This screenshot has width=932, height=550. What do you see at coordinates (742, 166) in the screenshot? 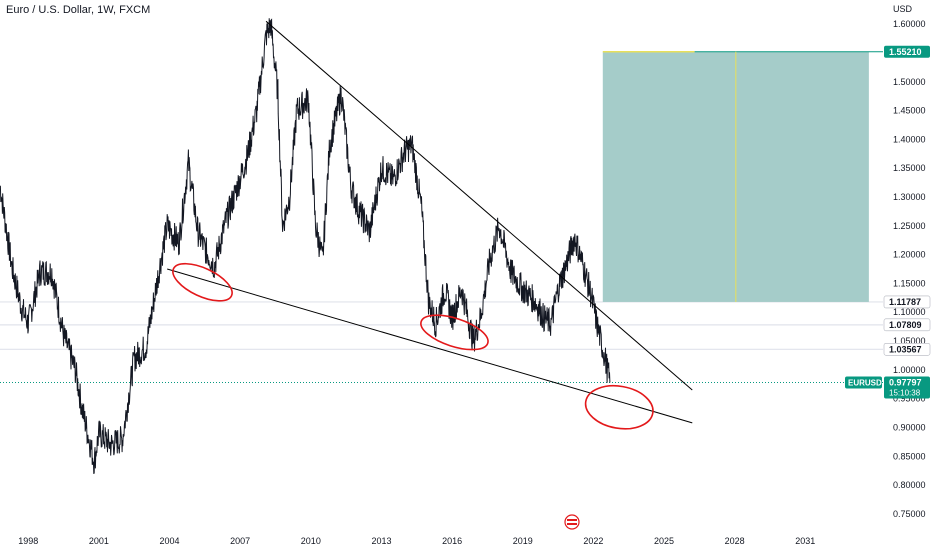
I see `measure-tool: 0.43418 (38.84%) 4341.8` at bounding box center [742, 166].